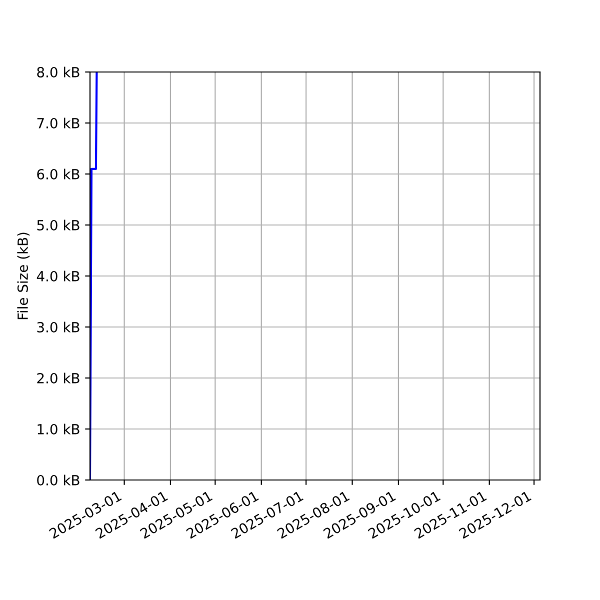 The height and width of the screenshot is (600, 600). I want to click on y-axis-title: File Size (kB), so click(23, 276).